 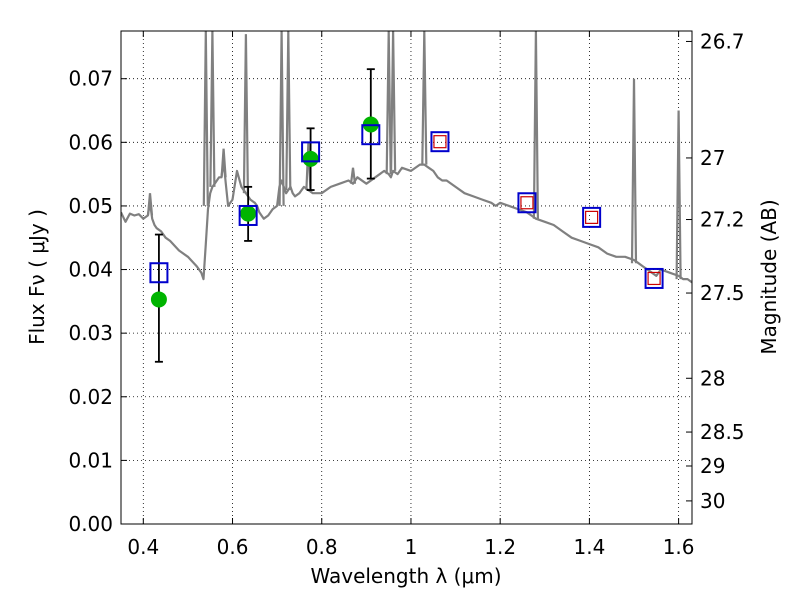 I want to click on y-tick-label: 0.07, so click(x=90, y=79).